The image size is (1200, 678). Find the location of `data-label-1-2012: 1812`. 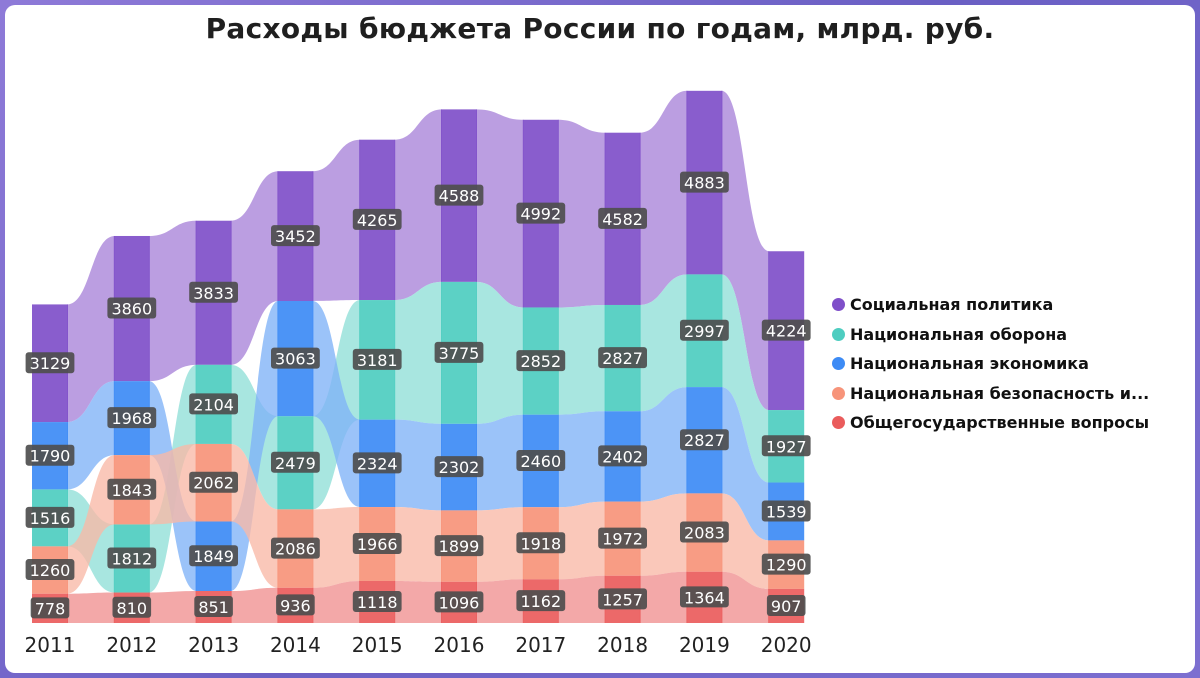

data-label-1-2012: 1812 is located at coordinates (131, 558).